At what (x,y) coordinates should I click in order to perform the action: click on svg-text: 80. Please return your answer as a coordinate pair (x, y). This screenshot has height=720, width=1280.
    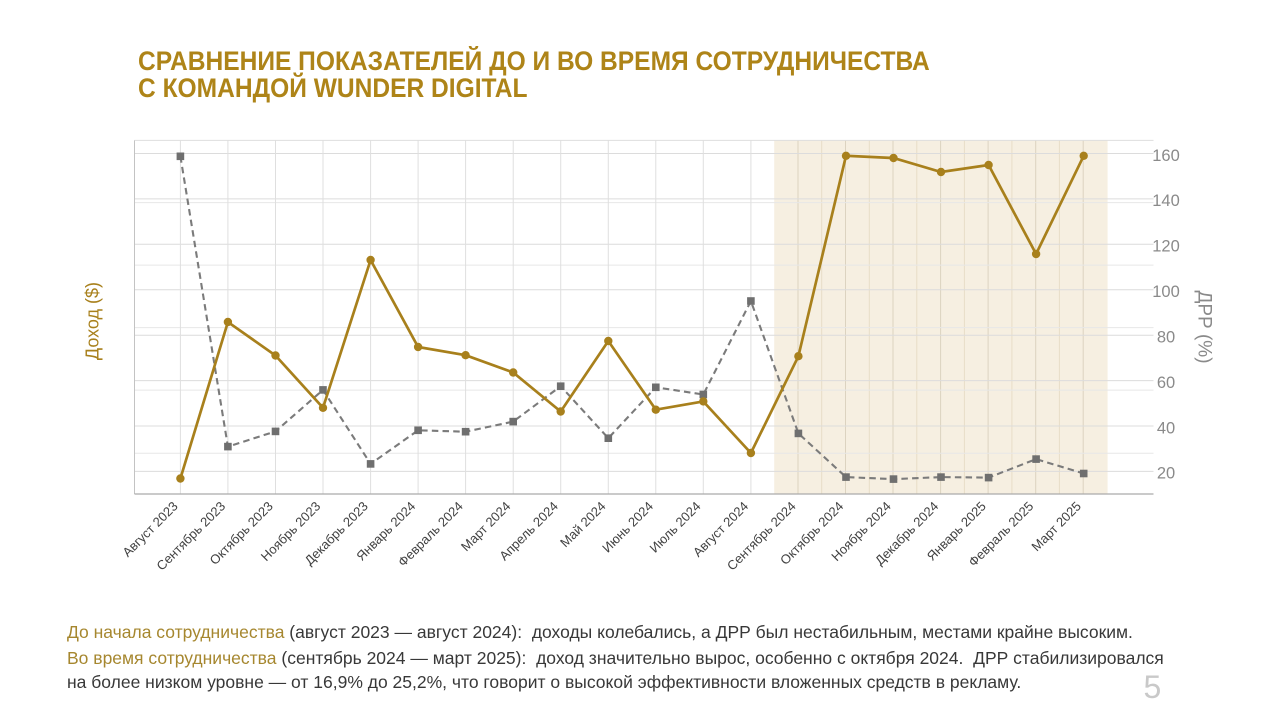
    Looking at the image, I should click on (1166, 338).